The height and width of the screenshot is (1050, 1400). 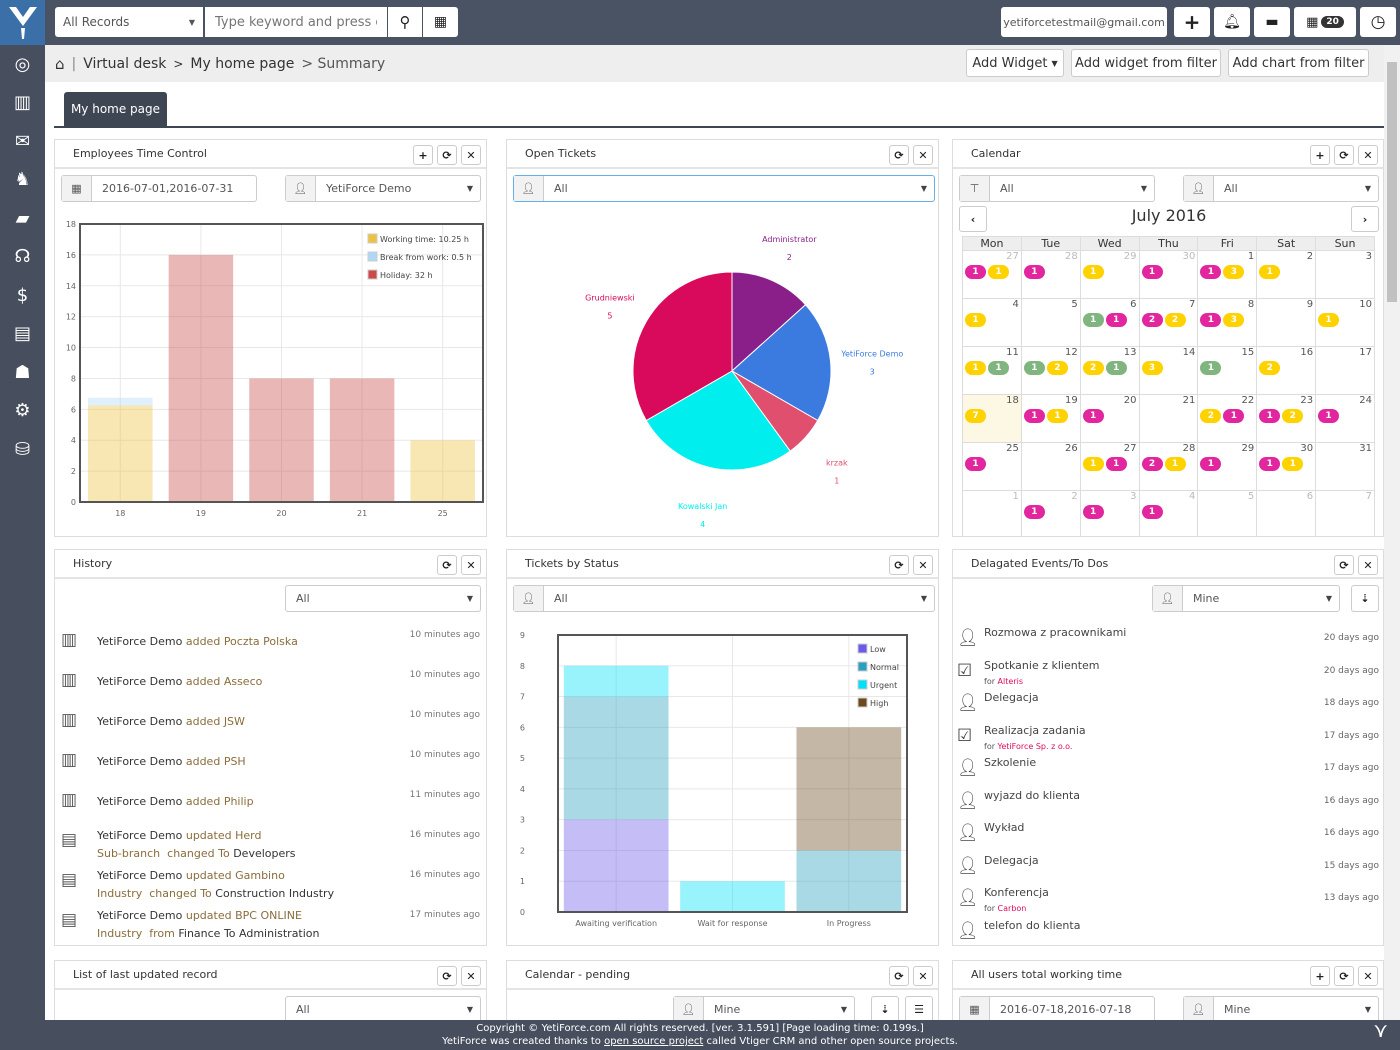 What do you see at coordinates (764, 1009) in the screenshot?
I see `pending-owner-select: 👤︎ Mine ▼` at bounding box center [764, 1009].